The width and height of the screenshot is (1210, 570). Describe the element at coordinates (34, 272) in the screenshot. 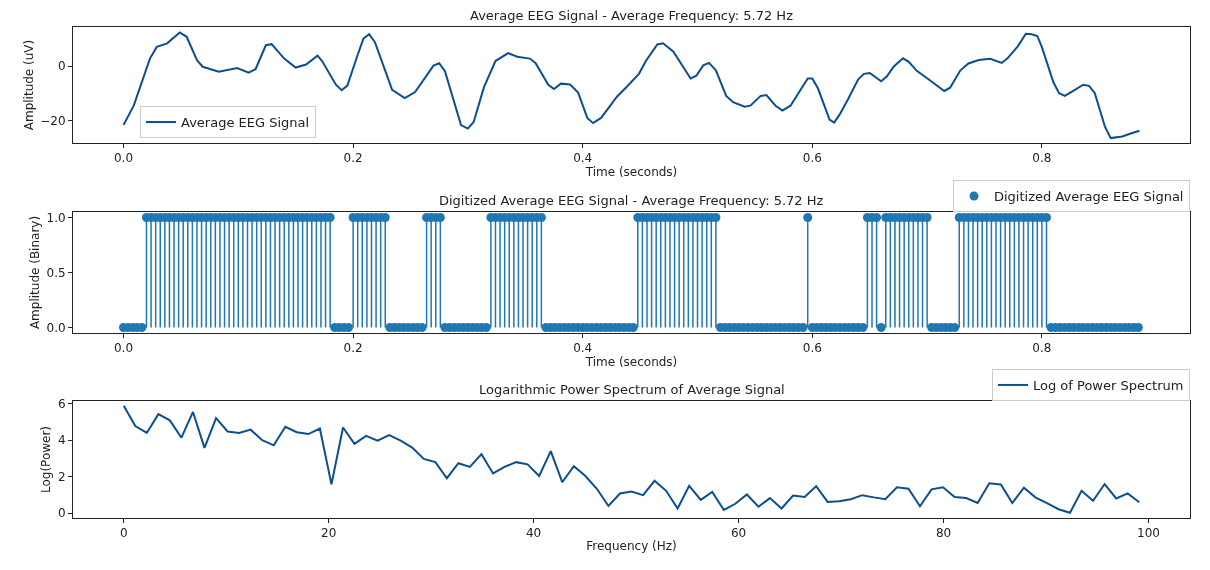

I see `y-axis-title: Amplitude (Binary)` at that location.